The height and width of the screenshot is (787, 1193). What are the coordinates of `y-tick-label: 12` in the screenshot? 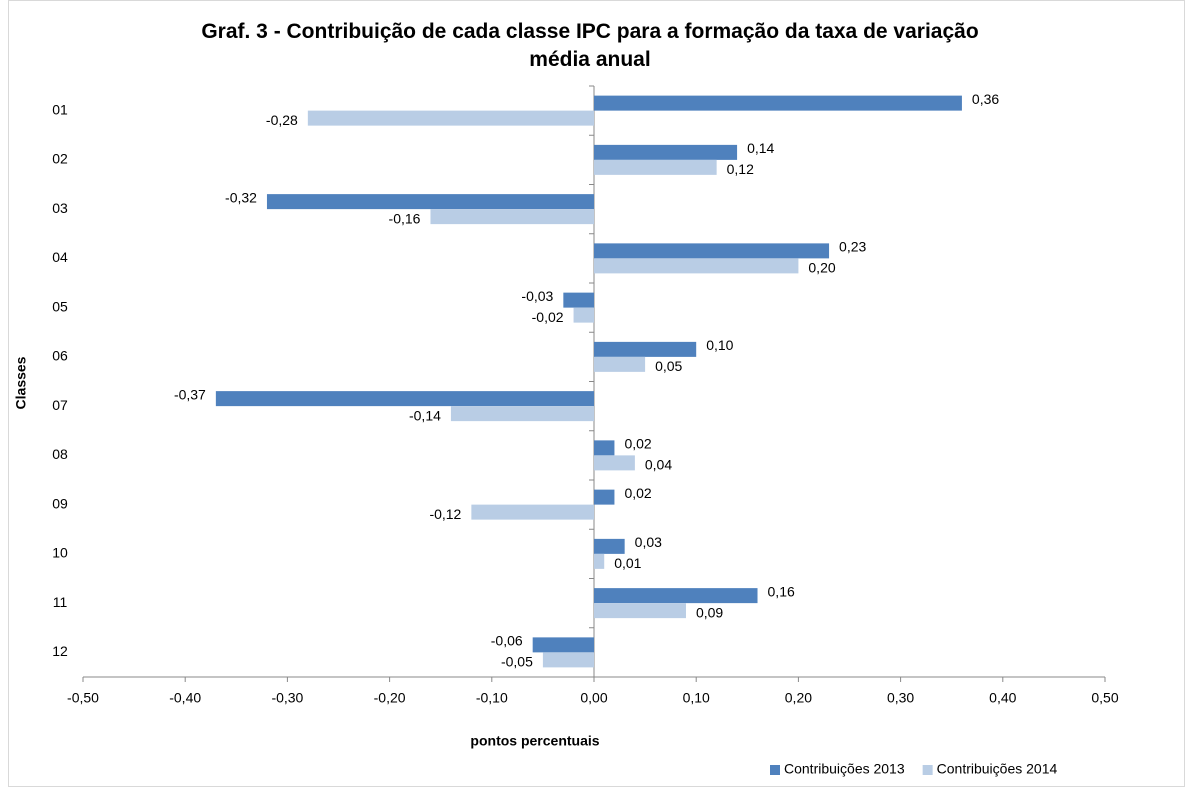 It's located at (60, 651).